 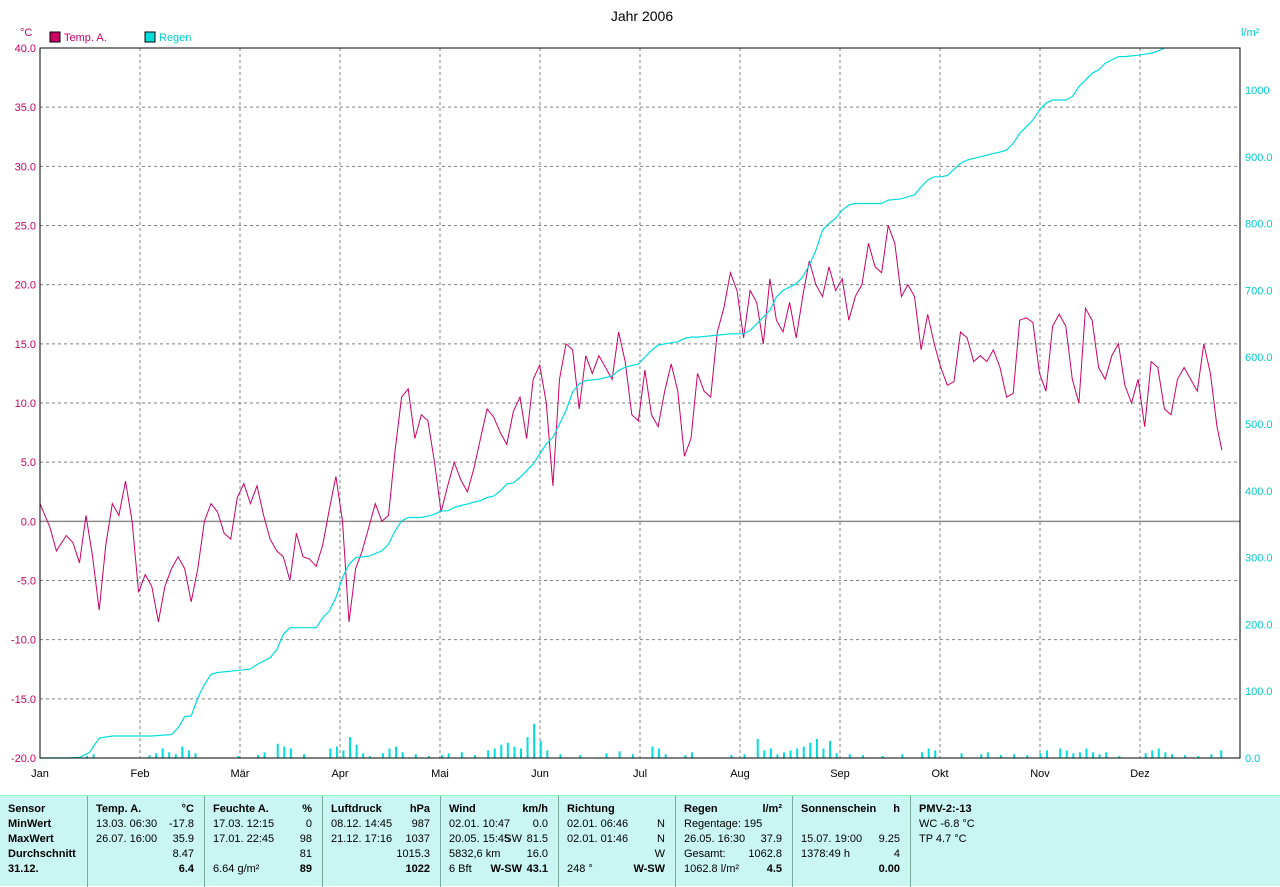 I want to click on stats-cell-right: 81.5, so click(x=537, y=839).